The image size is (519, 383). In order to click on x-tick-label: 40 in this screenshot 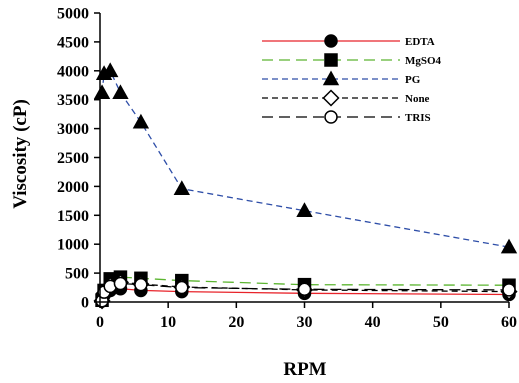, I will do `click(373, 322)`.